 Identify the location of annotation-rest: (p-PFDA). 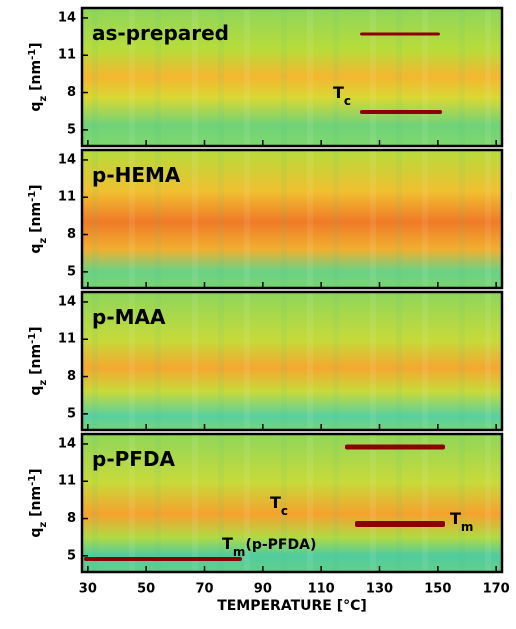
(280, 545).